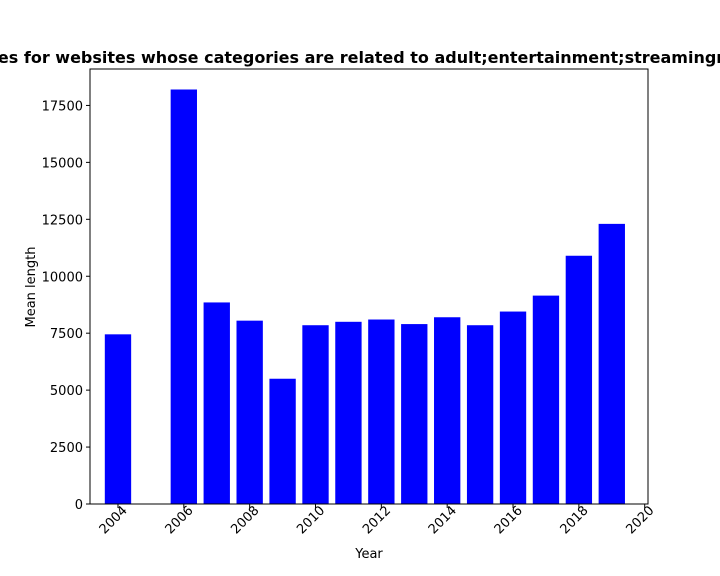 The width and height of the screenshot is (720, 576). Describe the element at coordinates (249, 412) in the screenshot. I see `bar-2008` at that location.